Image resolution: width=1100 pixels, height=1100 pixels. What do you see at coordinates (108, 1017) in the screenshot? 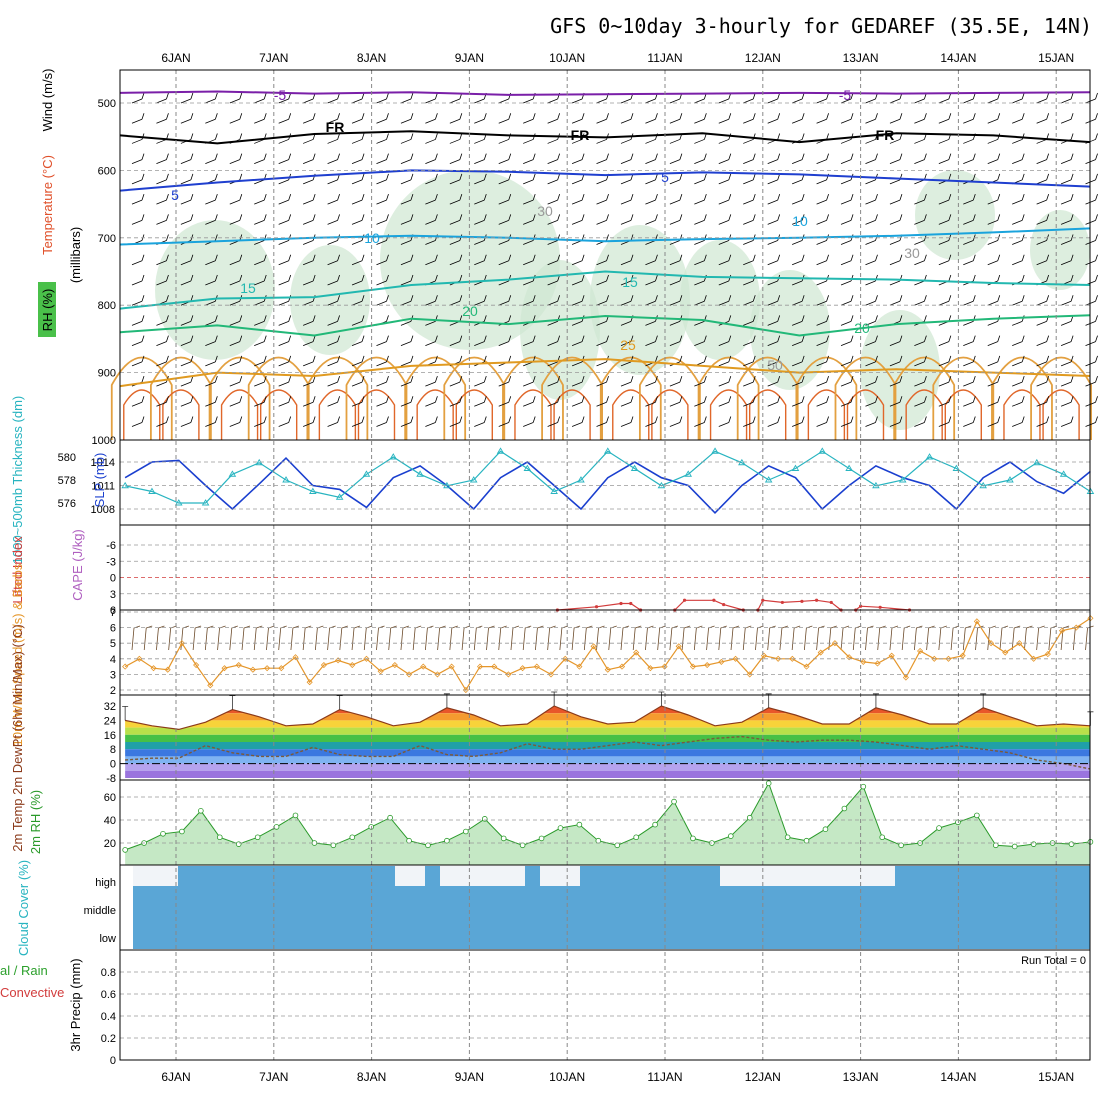
I see `precip-tick: 0.4` at bounding box center [108, 1017].